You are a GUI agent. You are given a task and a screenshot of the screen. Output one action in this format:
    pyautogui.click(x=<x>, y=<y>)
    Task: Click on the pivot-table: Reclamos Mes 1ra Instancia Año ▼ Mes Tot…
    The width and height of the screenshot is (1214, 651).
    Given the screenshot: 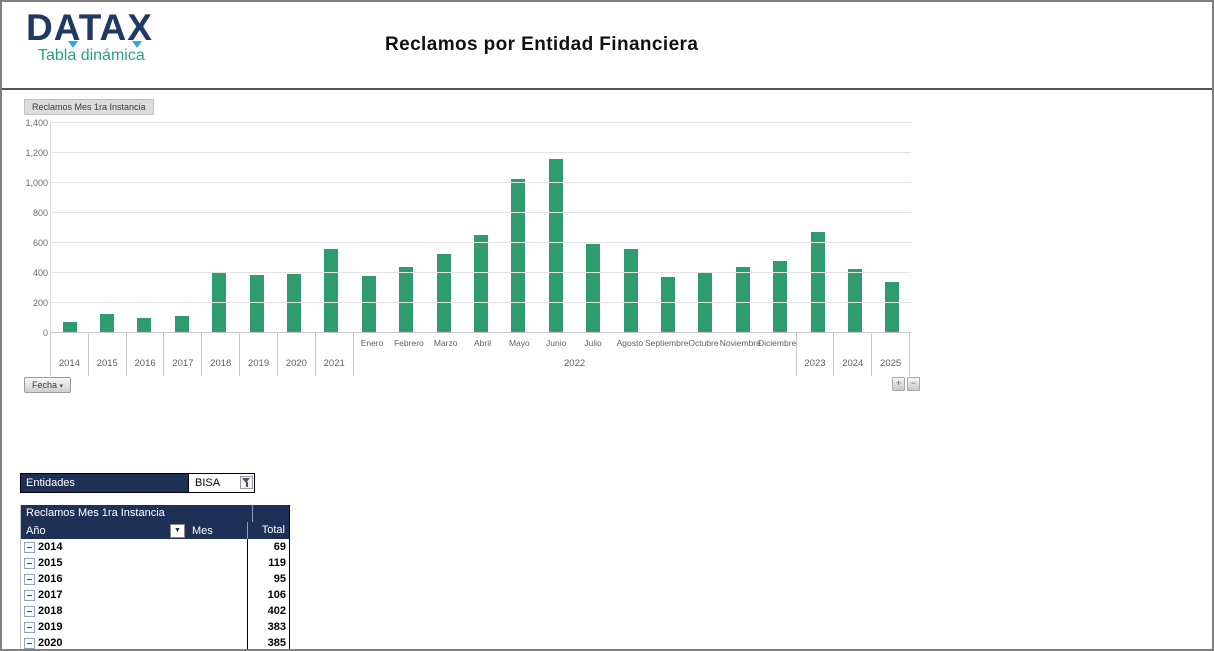 What is the action you would take?
    pyautogui.click(x=155, y=577)
    